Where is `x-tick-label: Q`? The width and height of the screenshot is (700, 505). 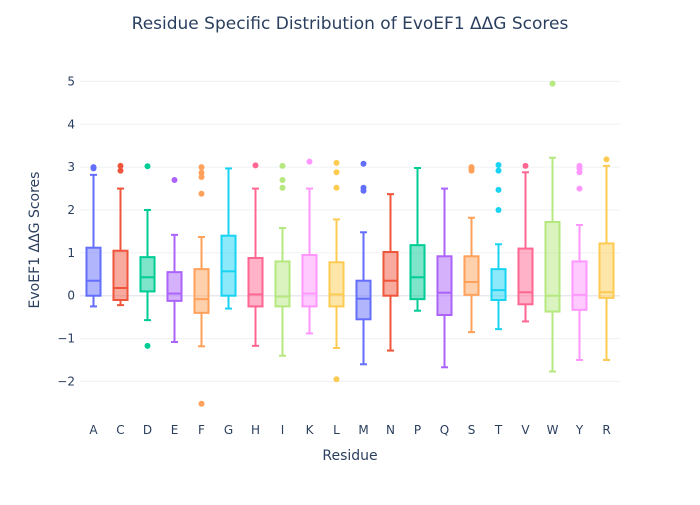 x-tick-label: Q is located at coordinates (444, 430).